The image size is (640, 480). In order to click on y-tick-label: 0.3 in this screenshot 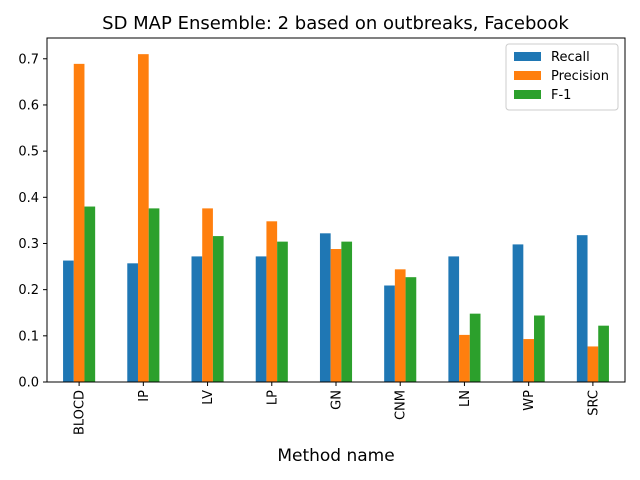, I will do `click(28, 244)`.